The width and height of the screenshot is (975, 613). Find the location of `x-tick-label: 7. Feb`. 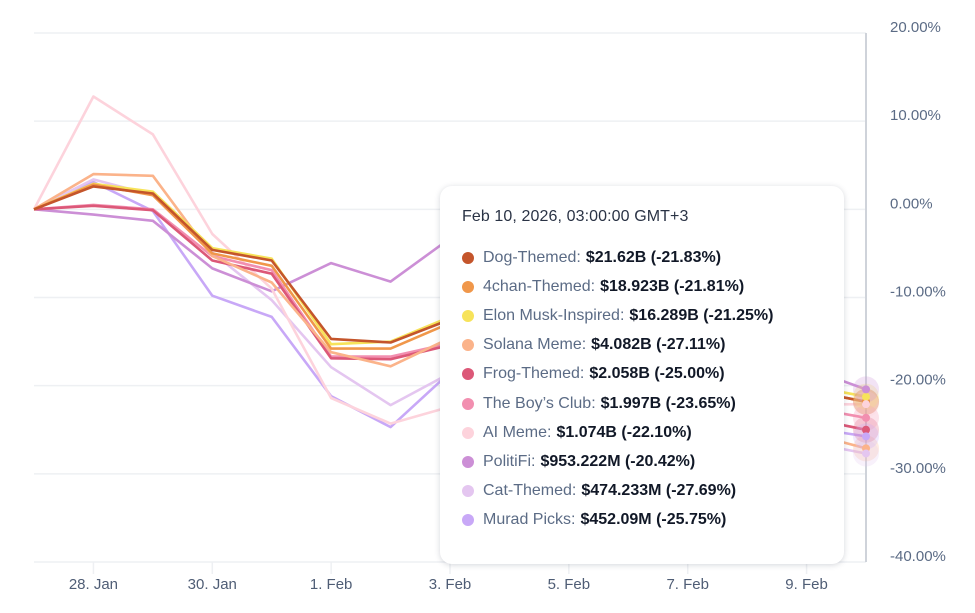

x-tick-label: 7. Feb is located at coordinates (687, 584).